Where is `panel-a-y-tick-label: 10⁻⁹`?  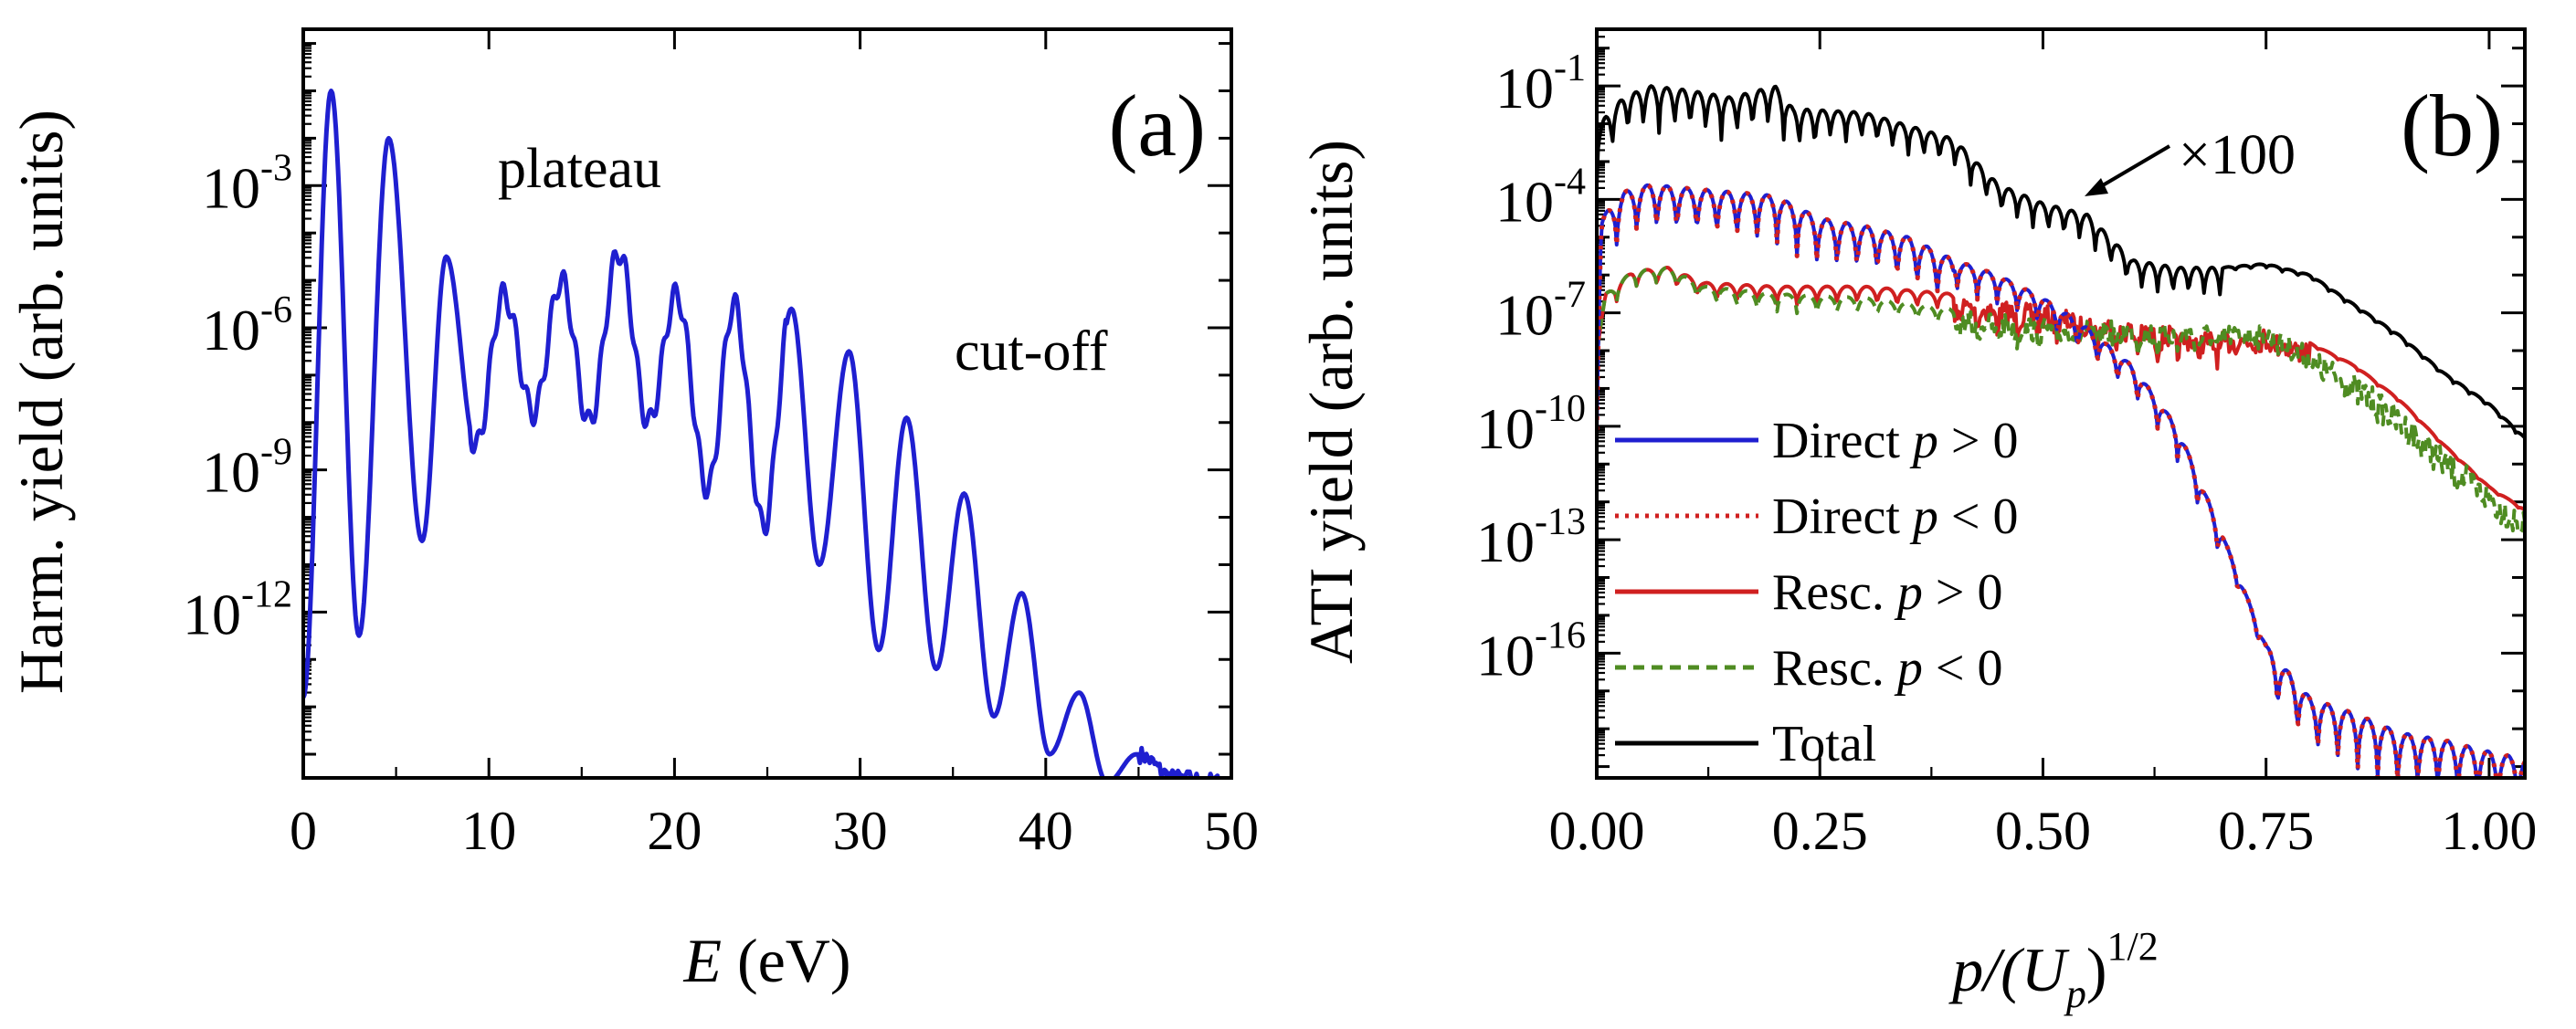
panel-a-y-tick-label: 10⁻⁹ is located at coordinates (247, 469).